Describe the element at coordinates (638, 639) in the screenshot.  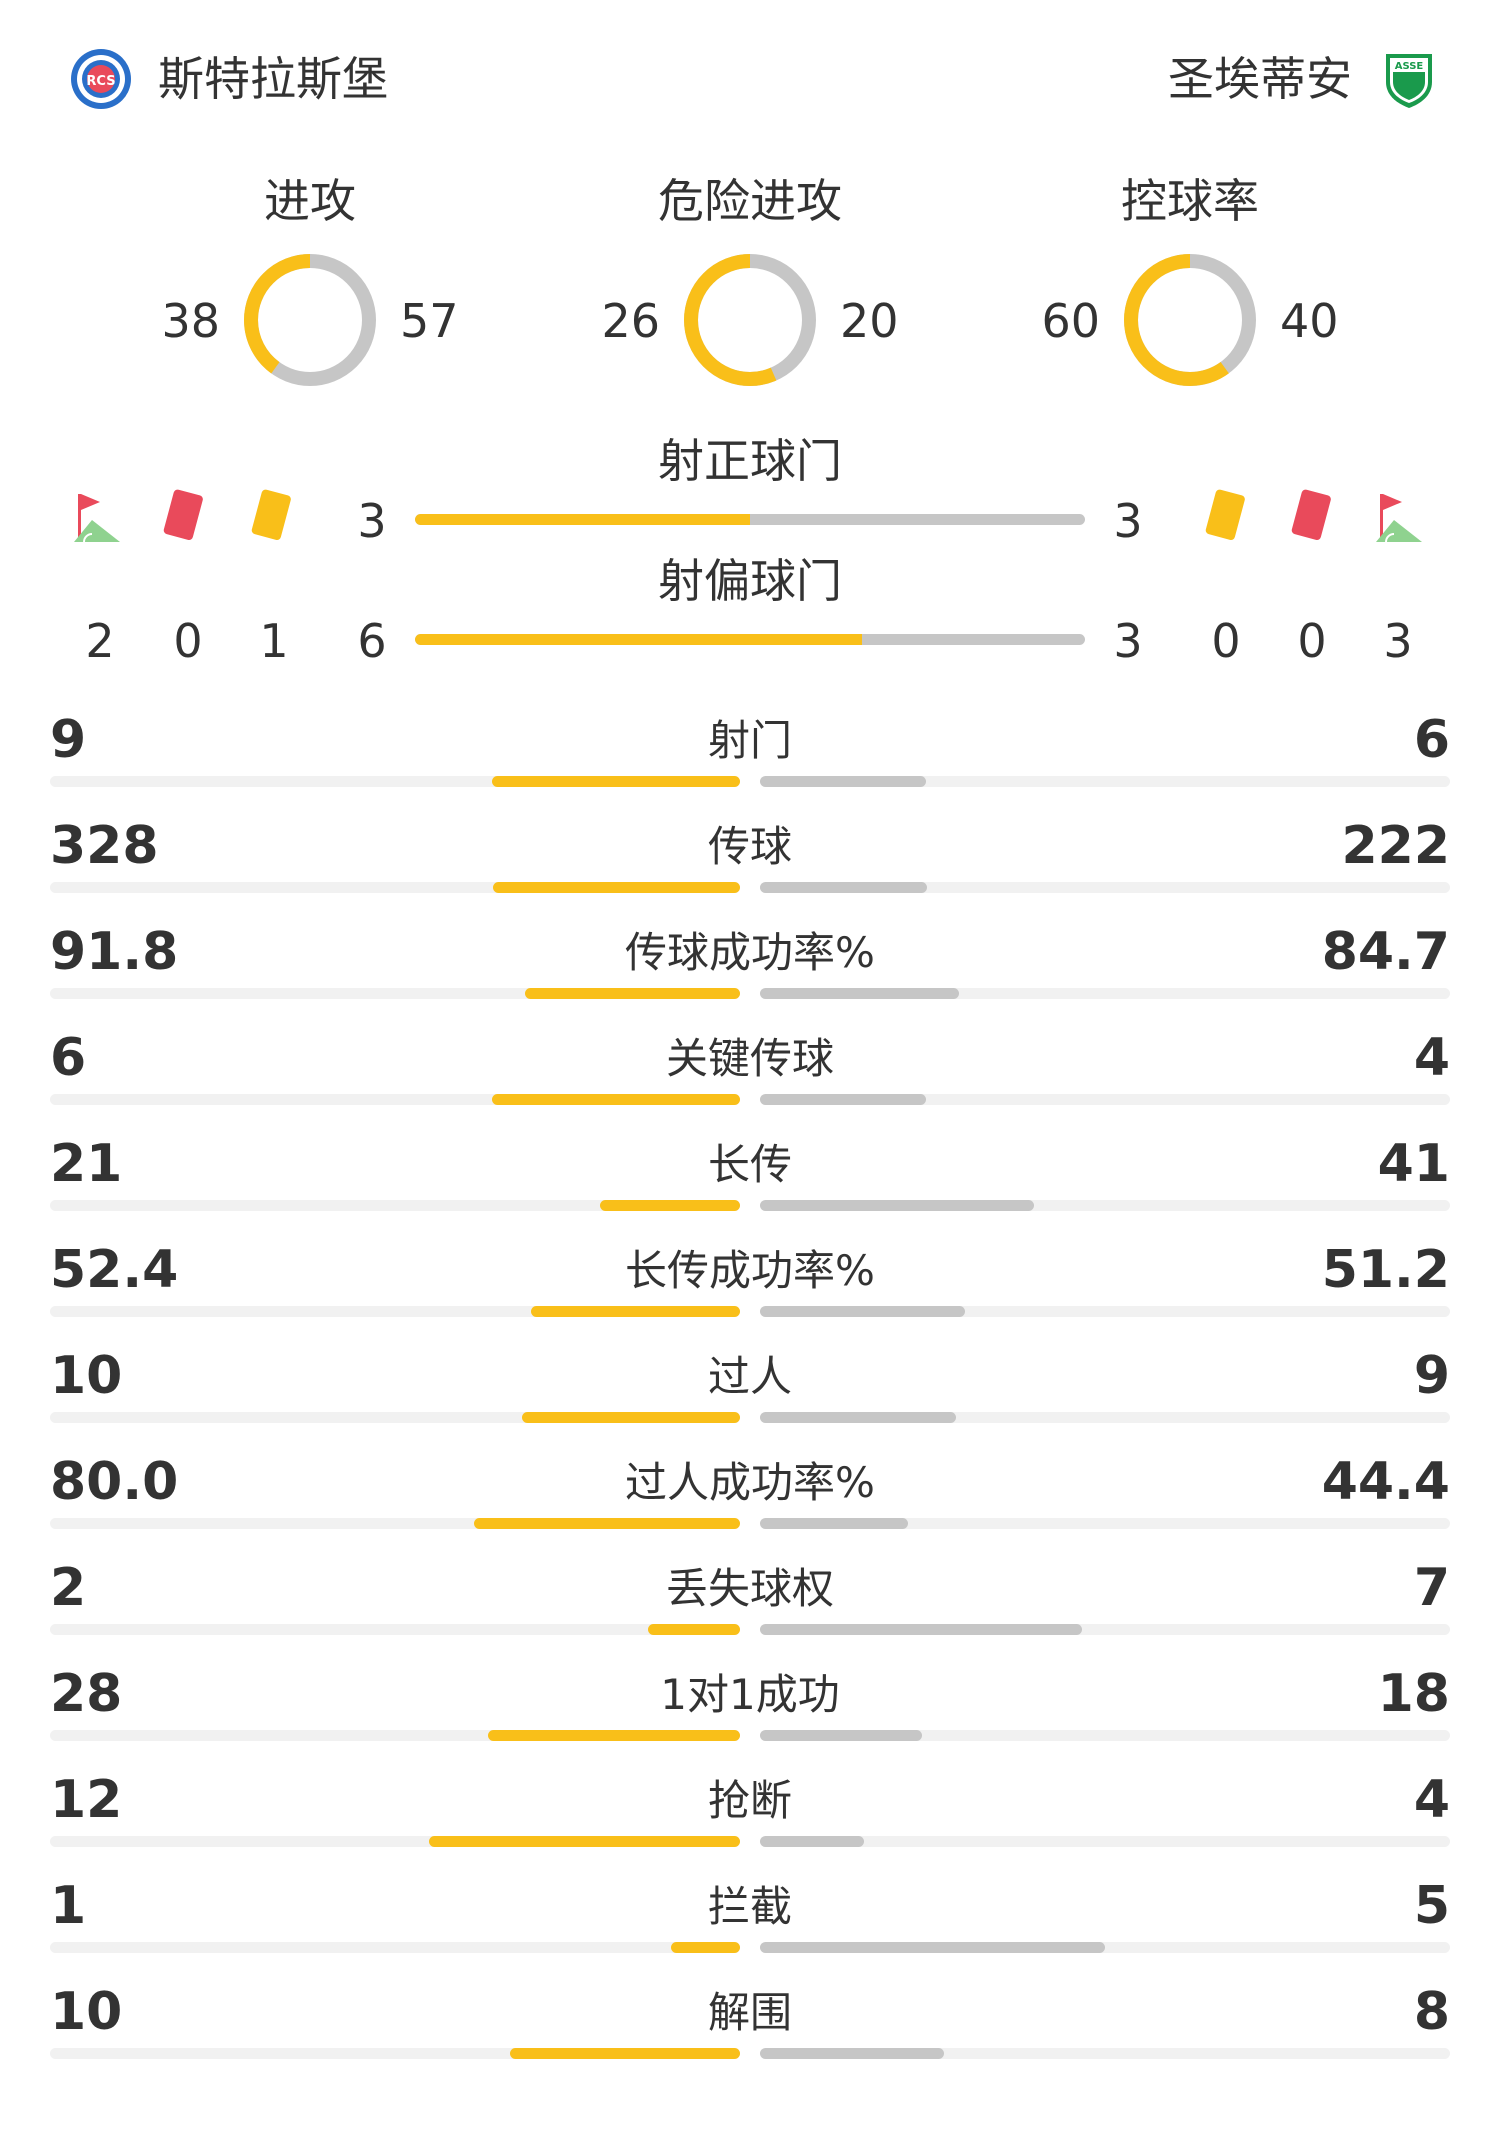
I see `shots-off-home-fill` at that location.